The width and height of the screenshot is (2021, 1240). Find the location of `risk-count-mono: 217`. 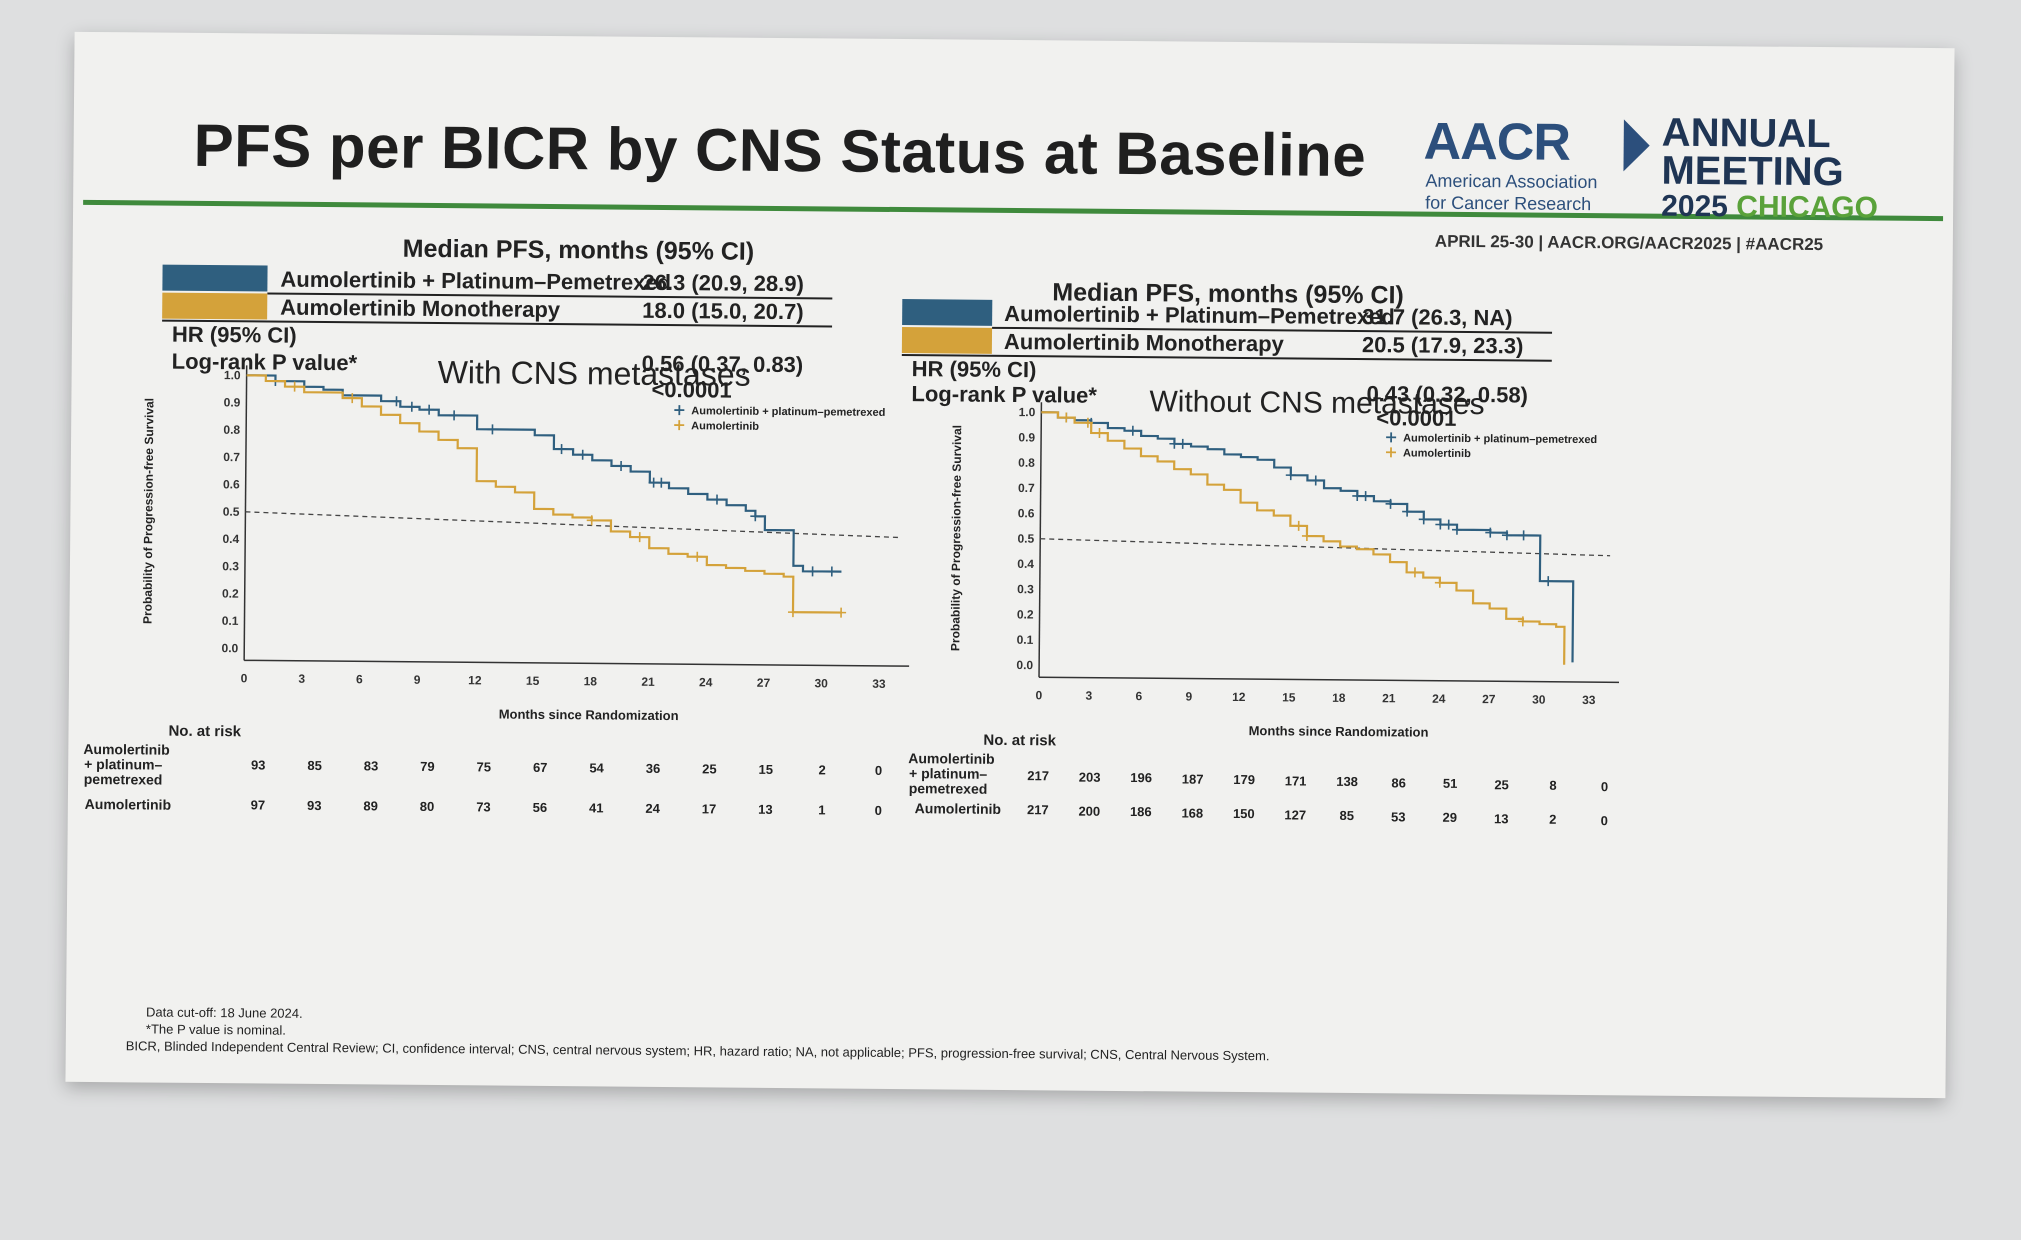

risk-count-mono: 217 is located at coordinates (1037, 810).